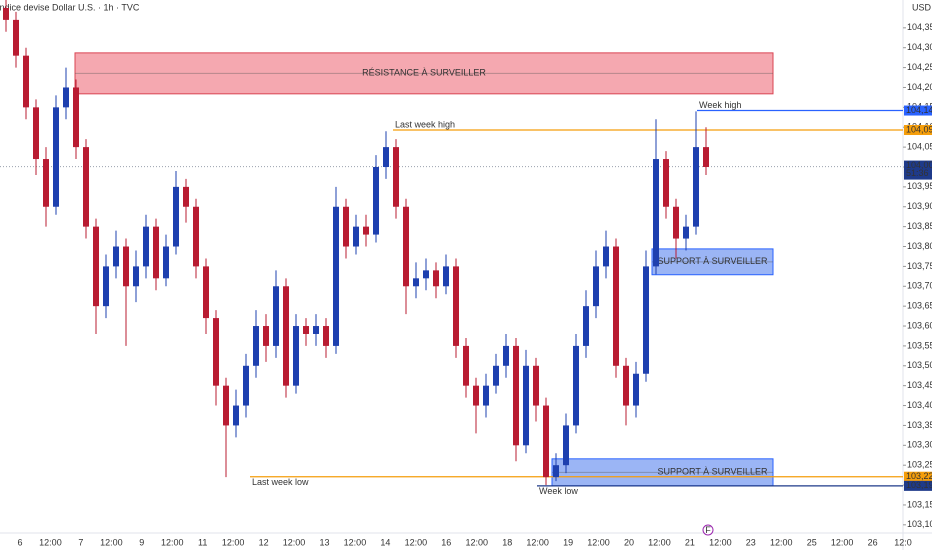 The image size is (932, 550). What do you see at coordinates (919, 246) in the screenshot?
I see `y-tick-label: 103,800` at bounding box center [919, 246].